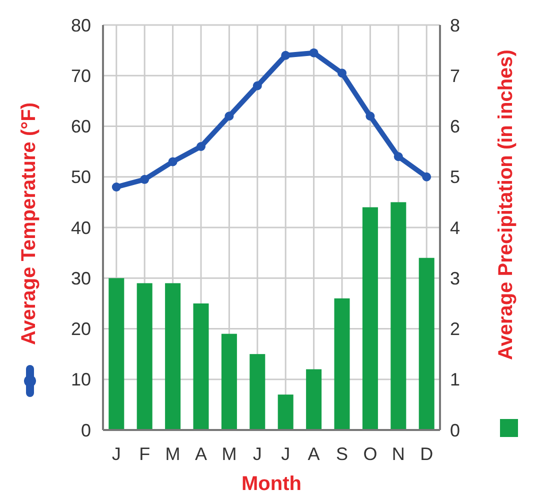 The image size is (533, 498). What do you see at coordinates (506, 205) in the screenshot?
I see `y2-axis-title: Average Precipitation (in inches)` at bounding box center [506, 205].